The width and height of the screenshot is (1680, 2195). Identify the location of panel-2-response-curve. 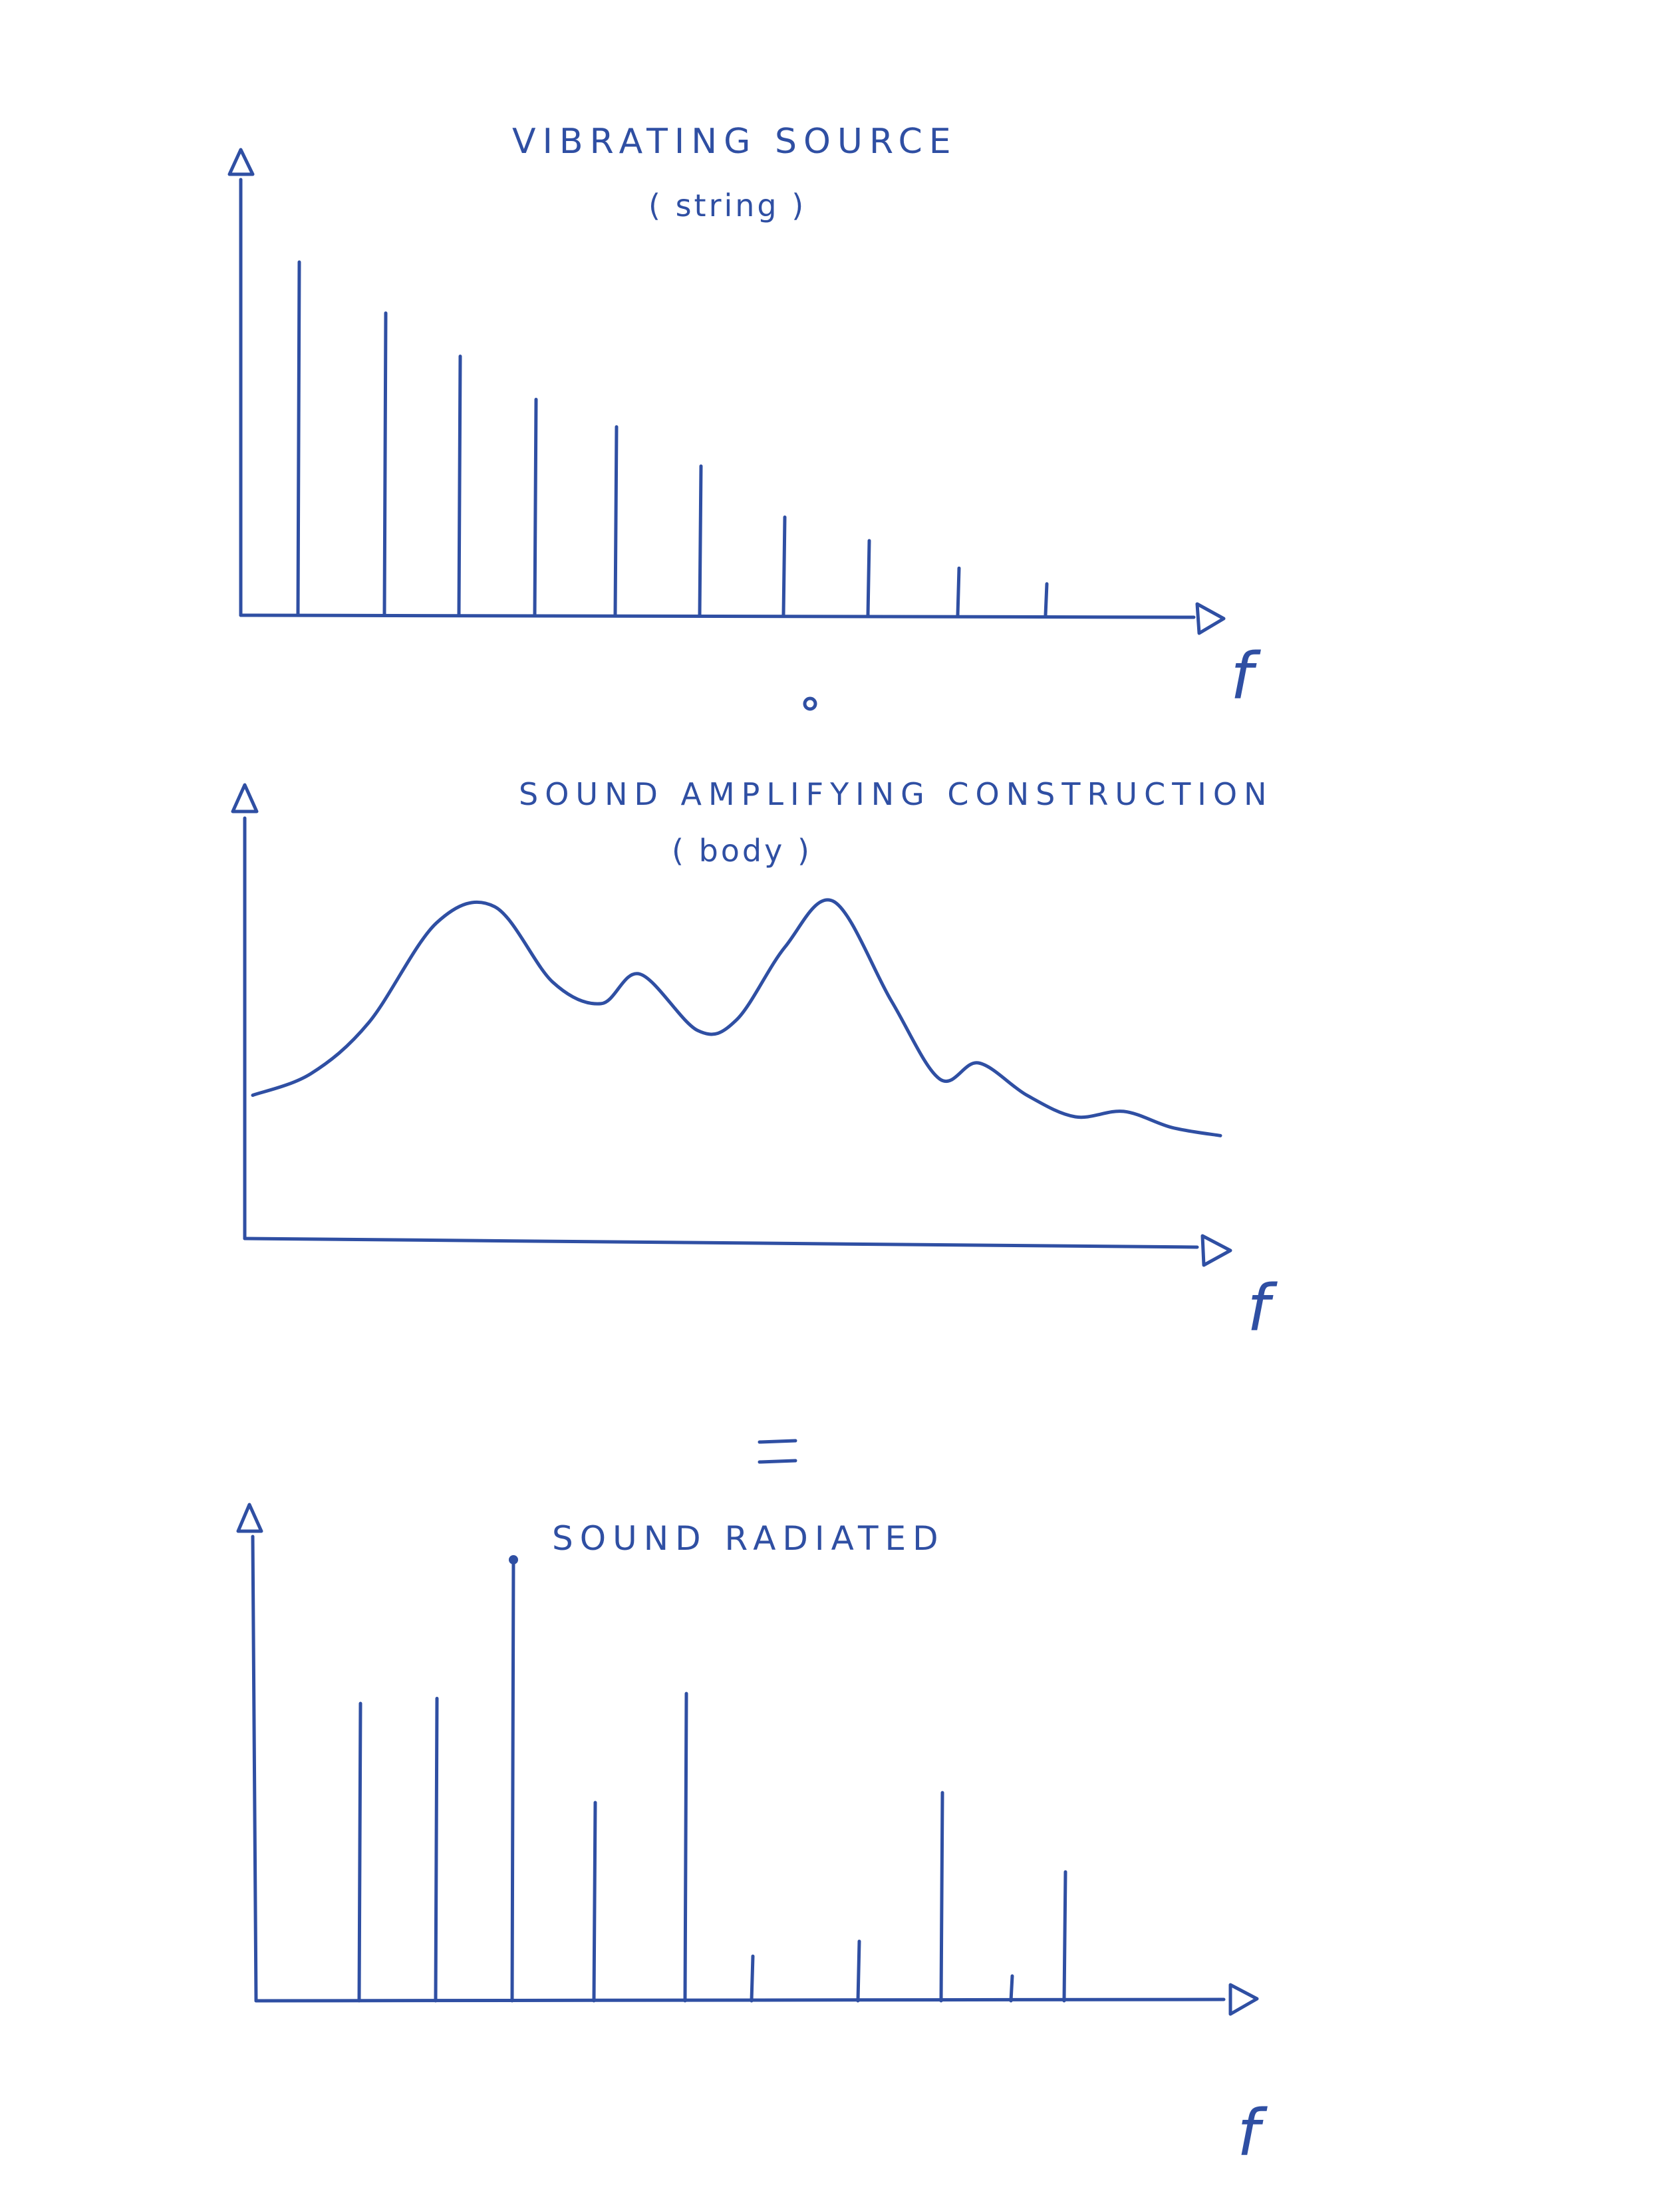
(736, 1018).